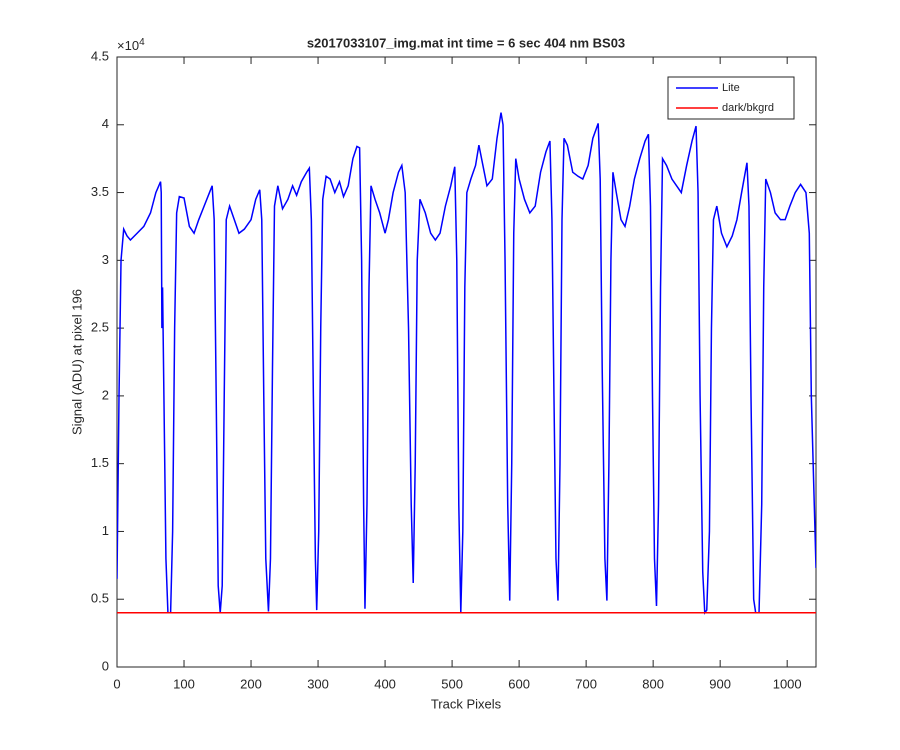 The width and height of the screenshot is (900, 750). What do you see at coordinates (142, 42) in the screenshot?
I see `multiplier-power: 4` at bounding box center [142, 42].